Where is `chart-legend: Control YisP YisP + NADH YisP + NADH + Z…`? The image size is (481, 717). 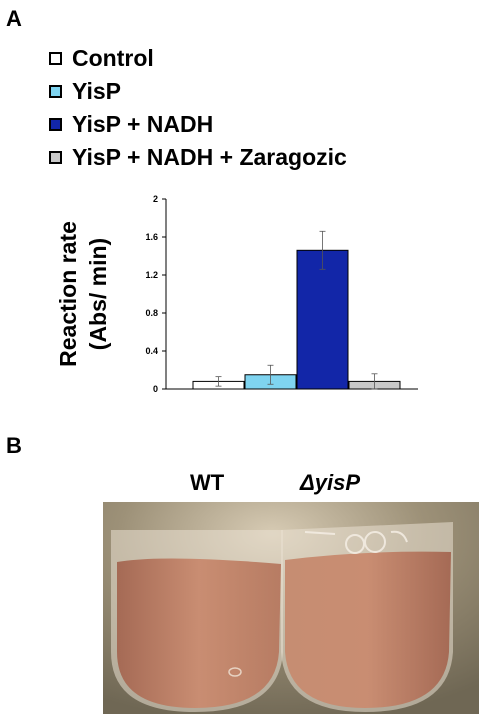 chart-legend: Control YisP YisP + NADH YisP + NADH + Z… is located at coordinates (198, 108).